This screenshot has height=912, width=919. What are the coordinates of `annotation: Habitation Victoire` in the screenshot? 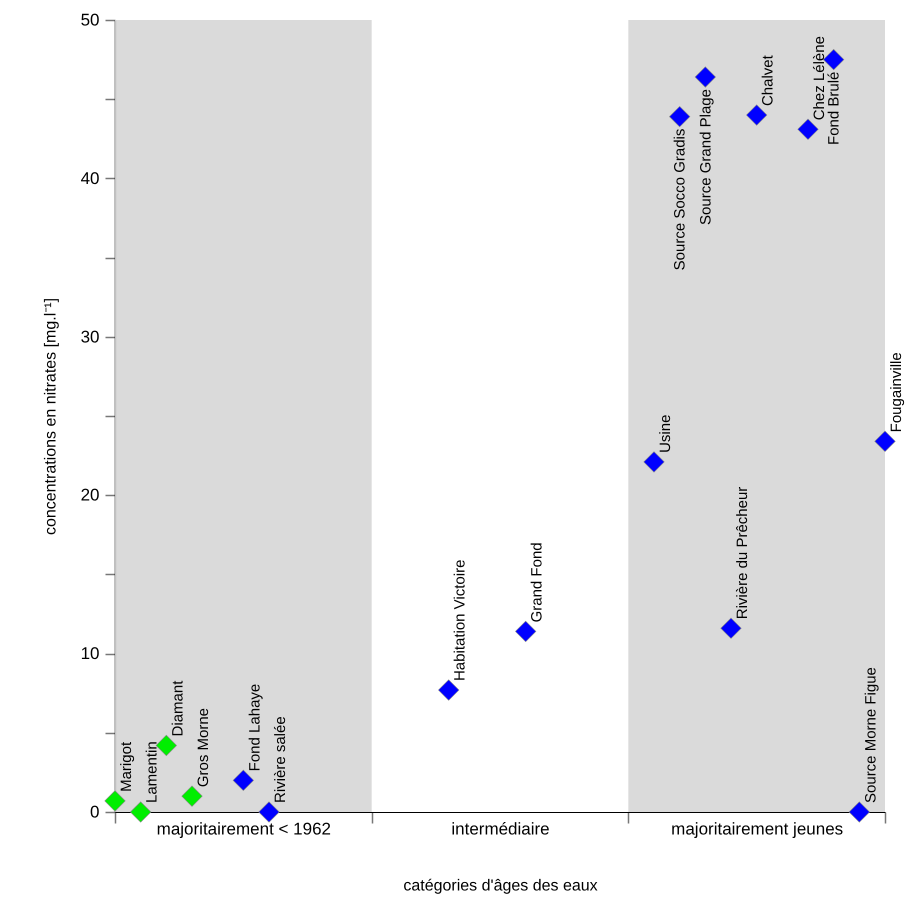 It's located at (460, 621).